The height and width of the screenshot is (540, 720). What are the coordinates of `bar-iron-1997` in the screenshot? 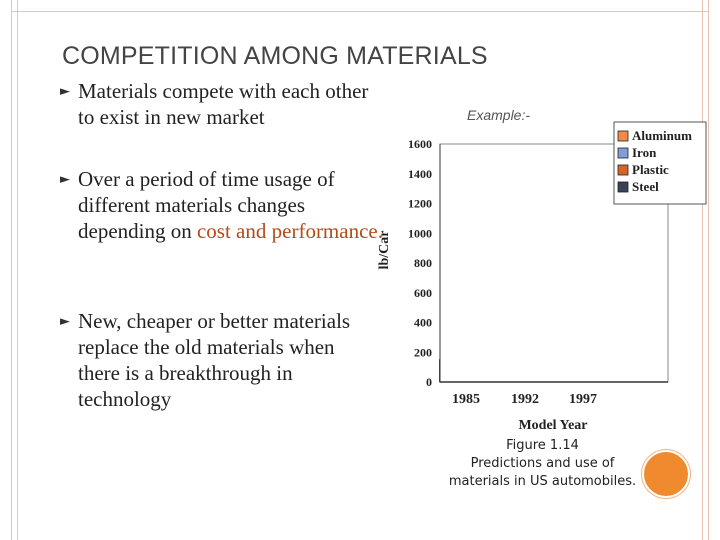 It's located at (576, 364).